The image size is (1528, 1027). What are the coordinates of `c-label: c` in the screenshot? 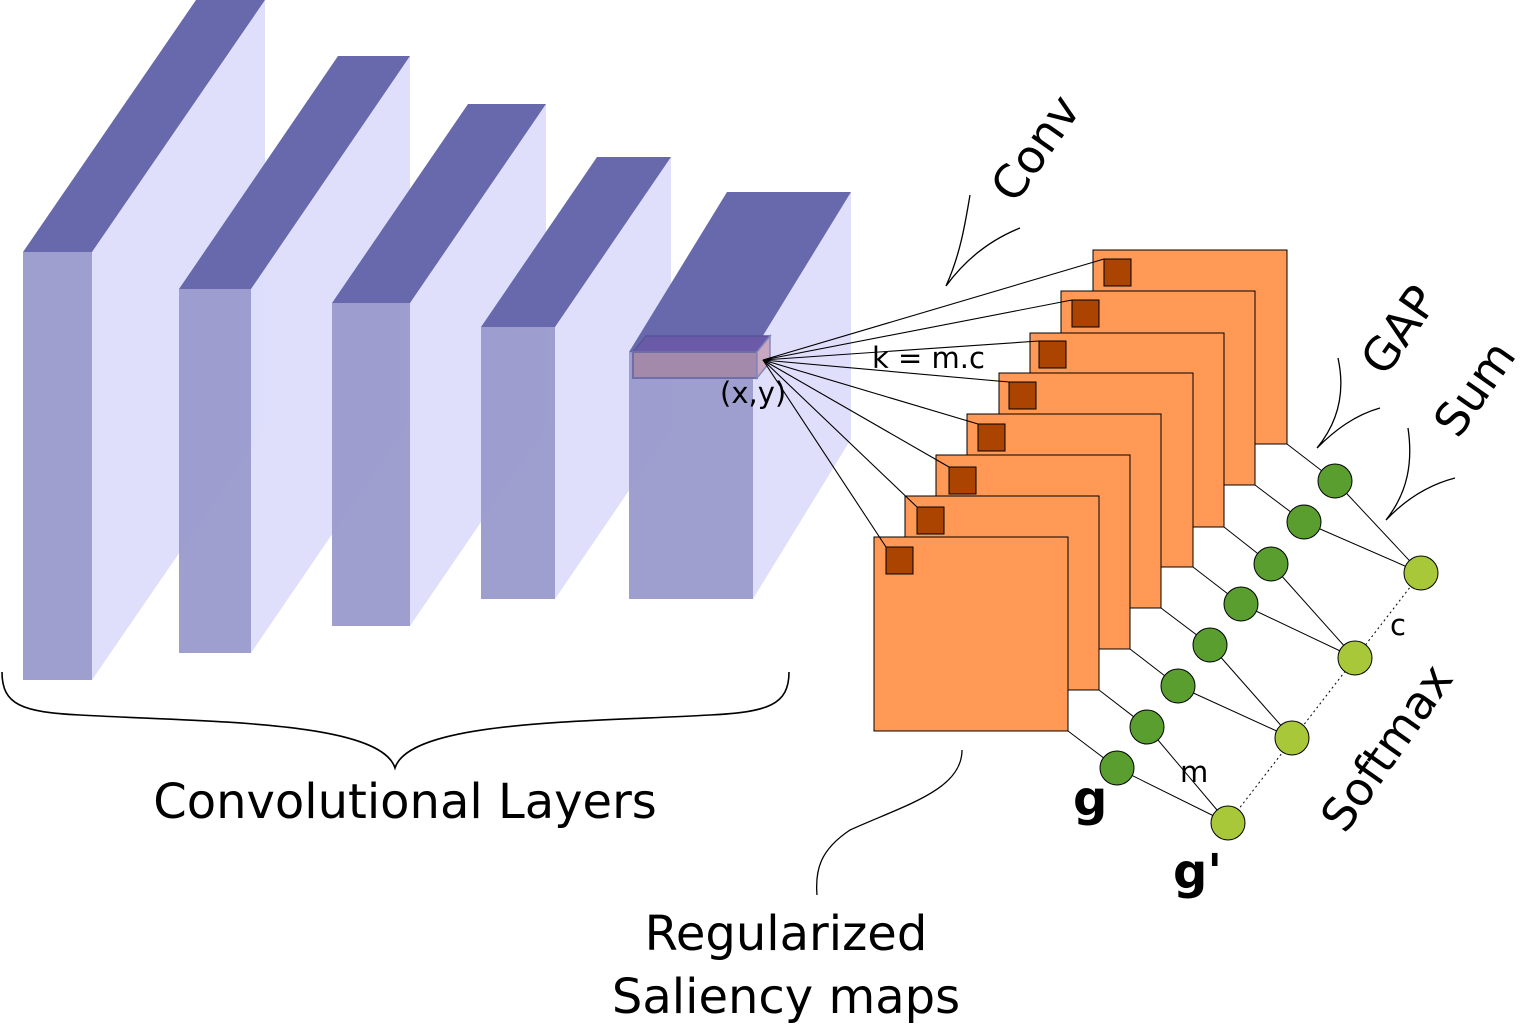 It's located at (1398, 625).